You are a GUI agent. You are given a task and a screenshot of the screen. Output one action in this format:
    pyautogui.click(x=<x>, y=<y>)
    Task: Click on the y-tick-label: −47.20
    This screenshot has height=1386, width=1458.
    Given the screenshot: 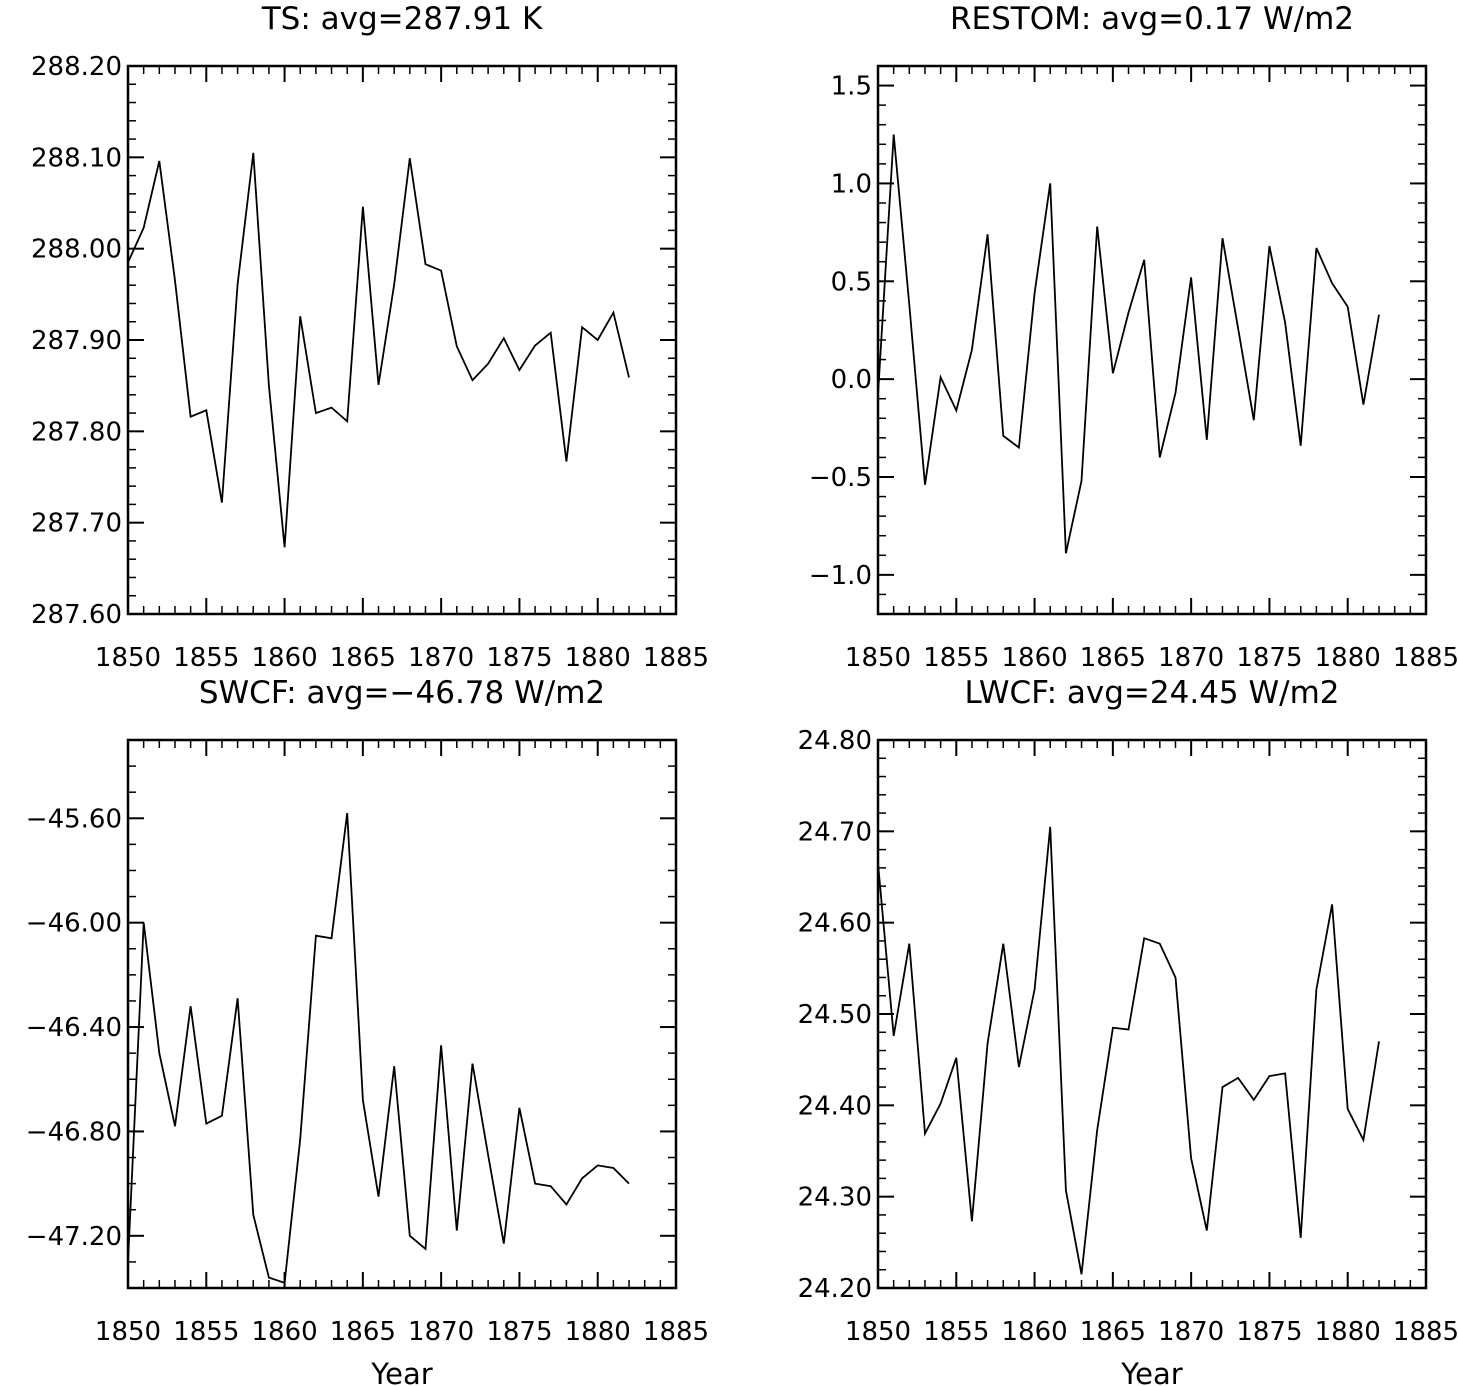 What is the action you would take?
    pyautogui.click(x=74, y=1237)
    